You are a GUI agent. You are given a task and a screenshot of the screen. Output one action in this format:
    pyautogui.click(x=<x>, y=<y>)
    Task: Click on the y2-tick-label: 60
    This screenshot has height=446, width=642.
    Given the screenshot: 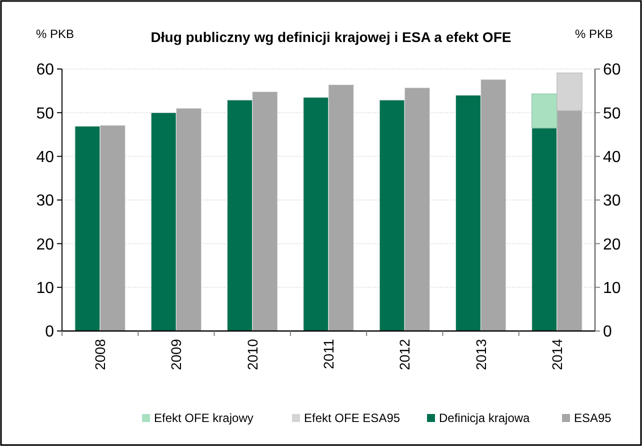 What is the action you would take?
    pyautogui.click(x=612, y=70)
    